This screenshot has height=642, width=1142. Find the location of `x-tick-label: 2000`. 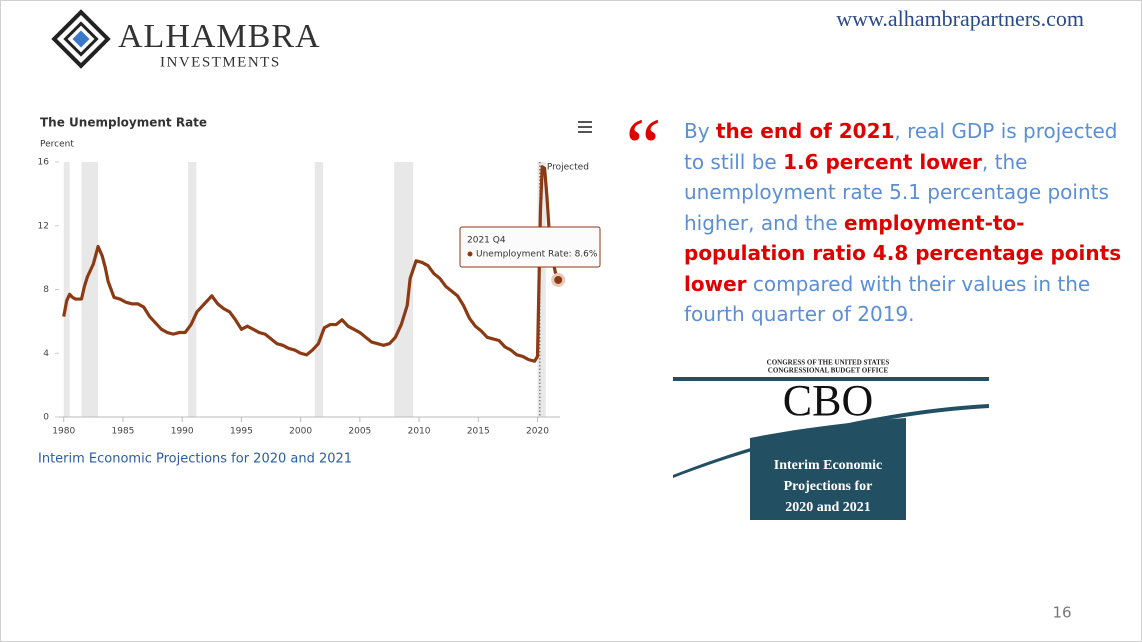

x-tick-label: 2000 is located at coordinates (300, 432).